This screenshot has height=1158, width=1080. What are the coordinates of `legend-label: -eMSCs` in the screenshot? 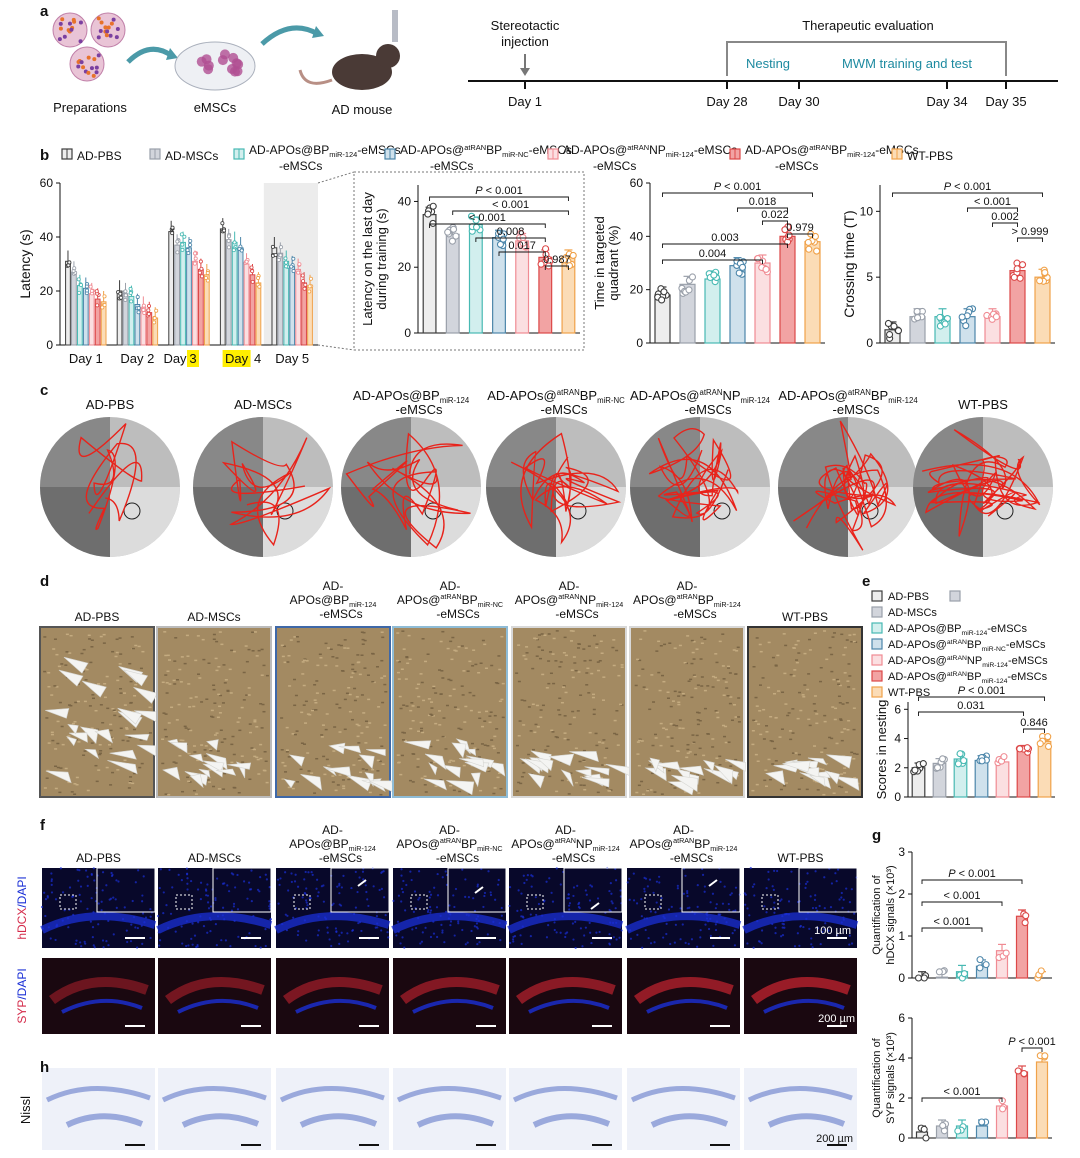 It's located at (300, 166).